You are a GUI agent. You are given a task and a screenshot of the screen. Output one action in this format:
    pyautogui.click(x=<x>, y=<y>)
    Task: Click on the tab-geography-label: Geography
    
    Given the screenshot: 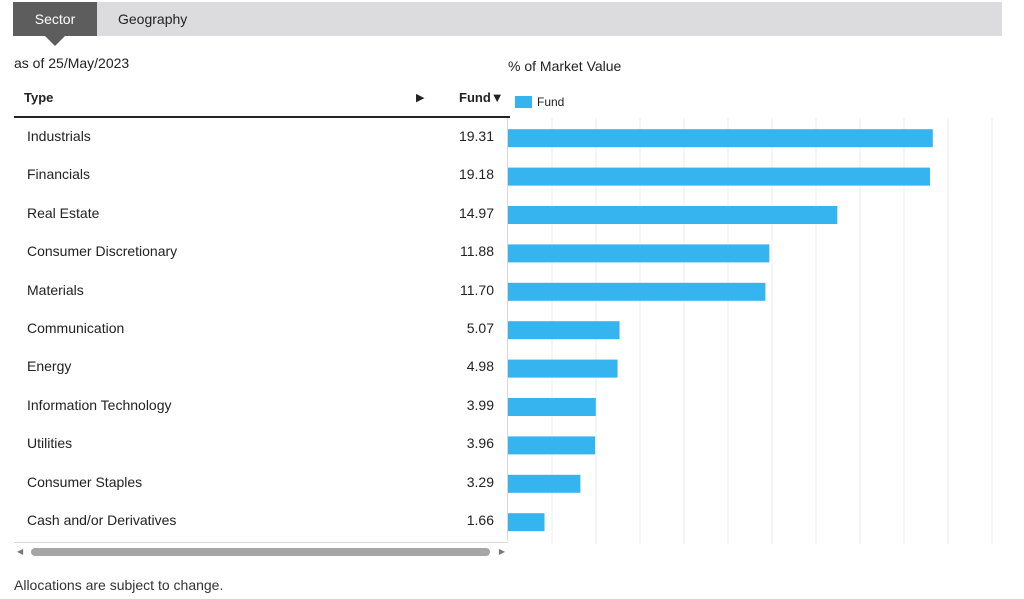 What is the action you would take?
    pyautogui.click(x=153, y=19)
    